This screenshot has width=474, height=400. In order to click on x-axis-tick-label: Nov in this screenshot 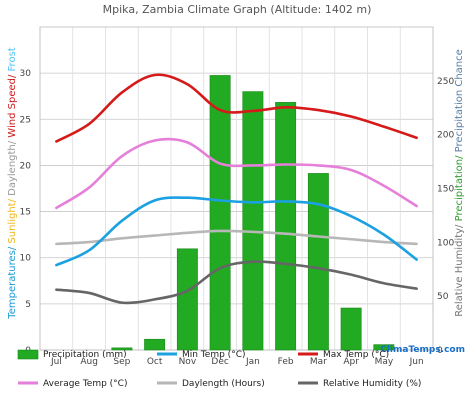, I will do `click(188, 362)`.